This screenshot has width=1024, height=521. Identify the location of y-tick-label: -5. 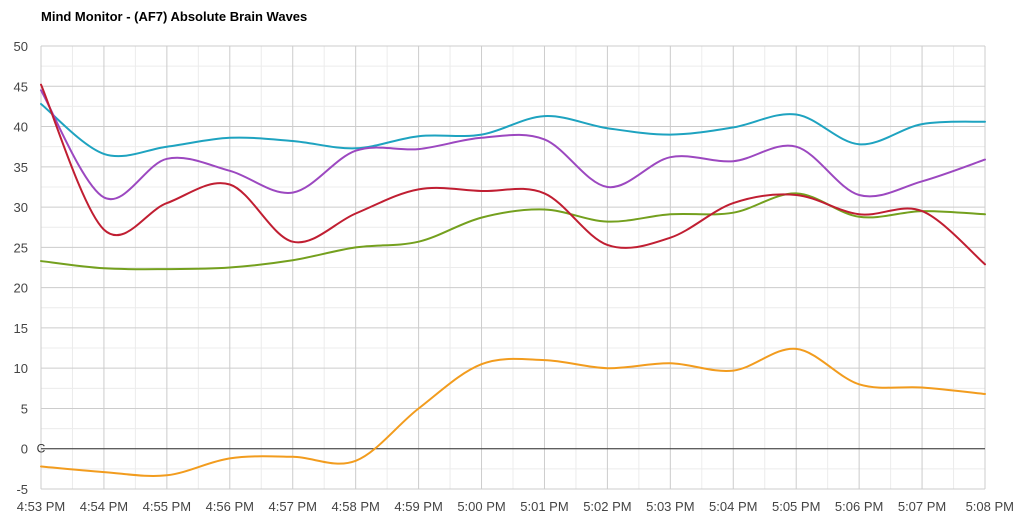
(22, 489).